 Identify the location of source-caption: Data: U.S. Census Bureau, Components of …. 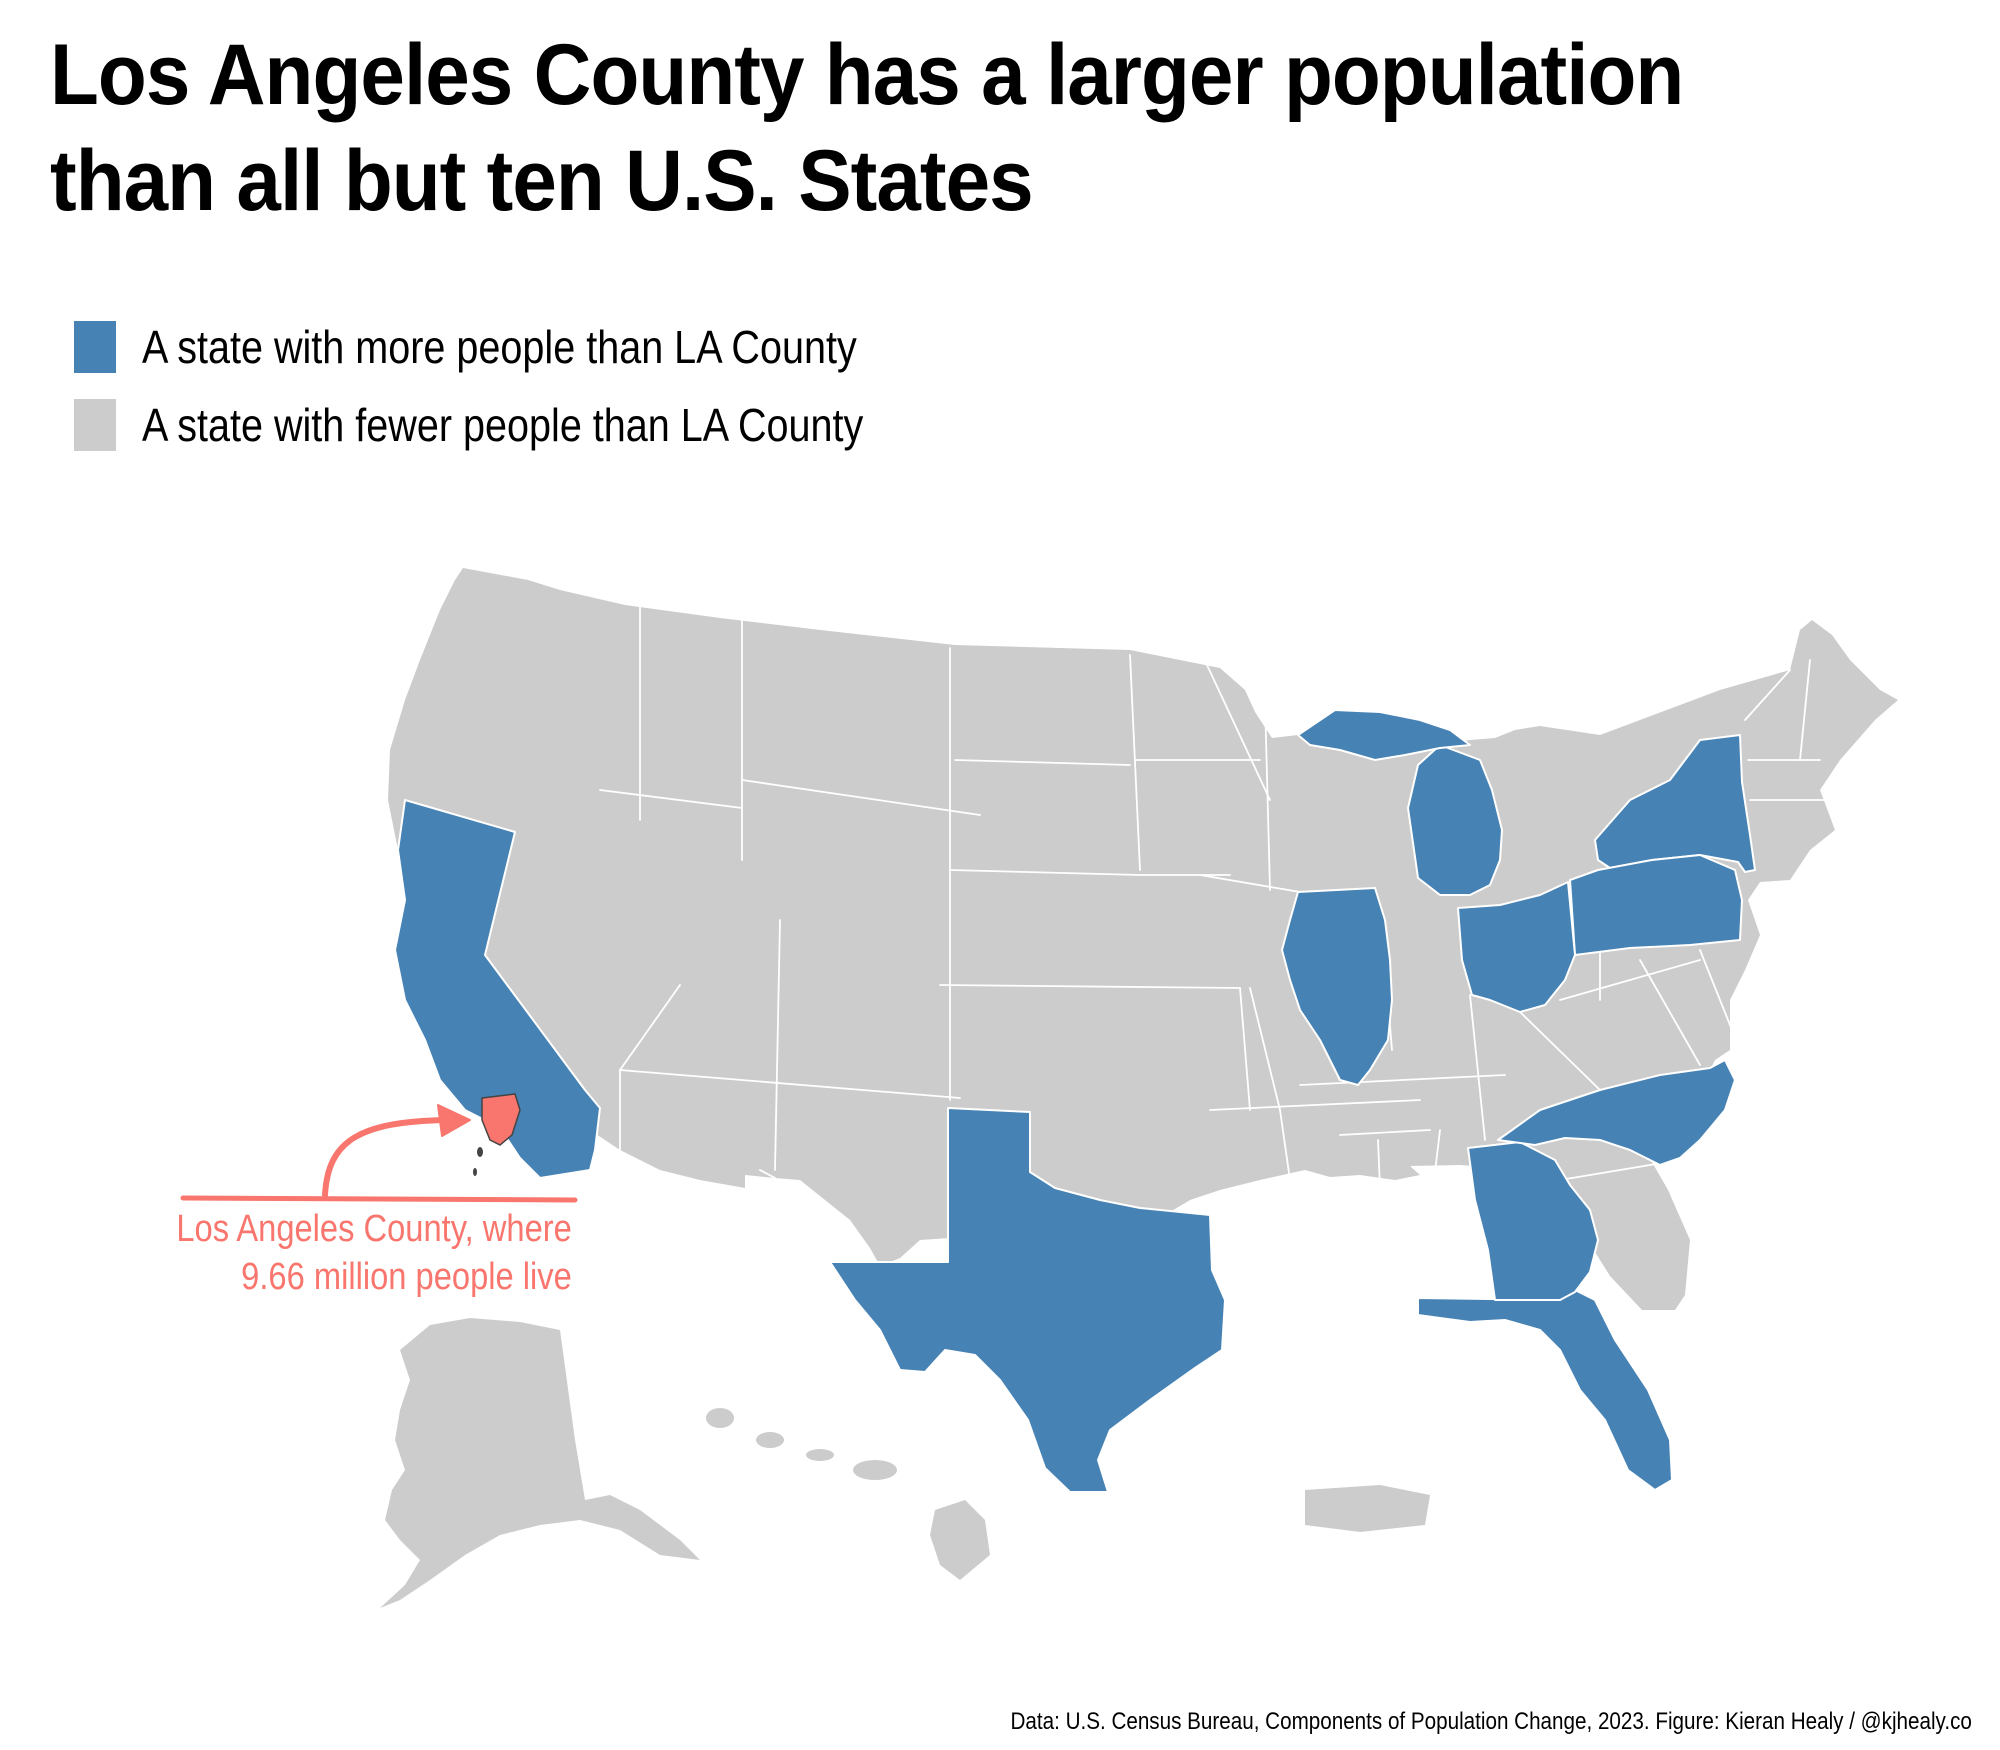
(1491, 1721).